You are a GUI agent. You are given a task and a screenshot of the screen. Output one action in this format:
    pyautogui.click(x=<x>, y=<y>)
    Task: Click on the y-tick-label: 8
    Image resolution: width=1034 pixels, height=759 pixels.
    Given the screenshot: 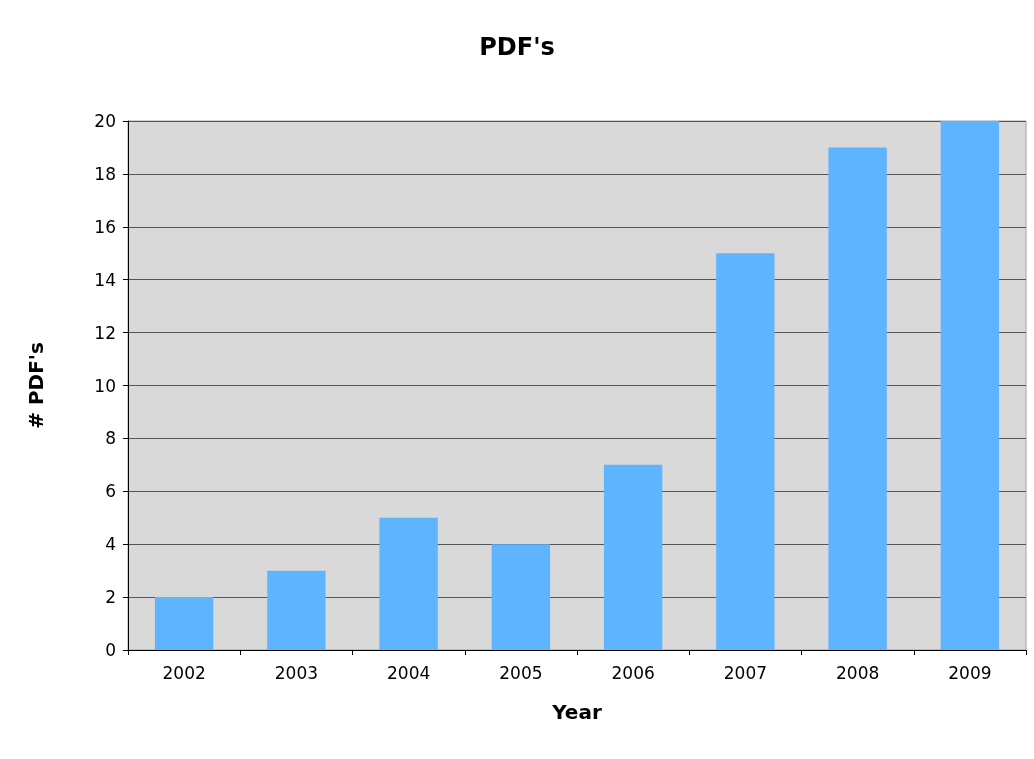 What is the action you would take?
    pyautogui.click(x=110, y=438)
    